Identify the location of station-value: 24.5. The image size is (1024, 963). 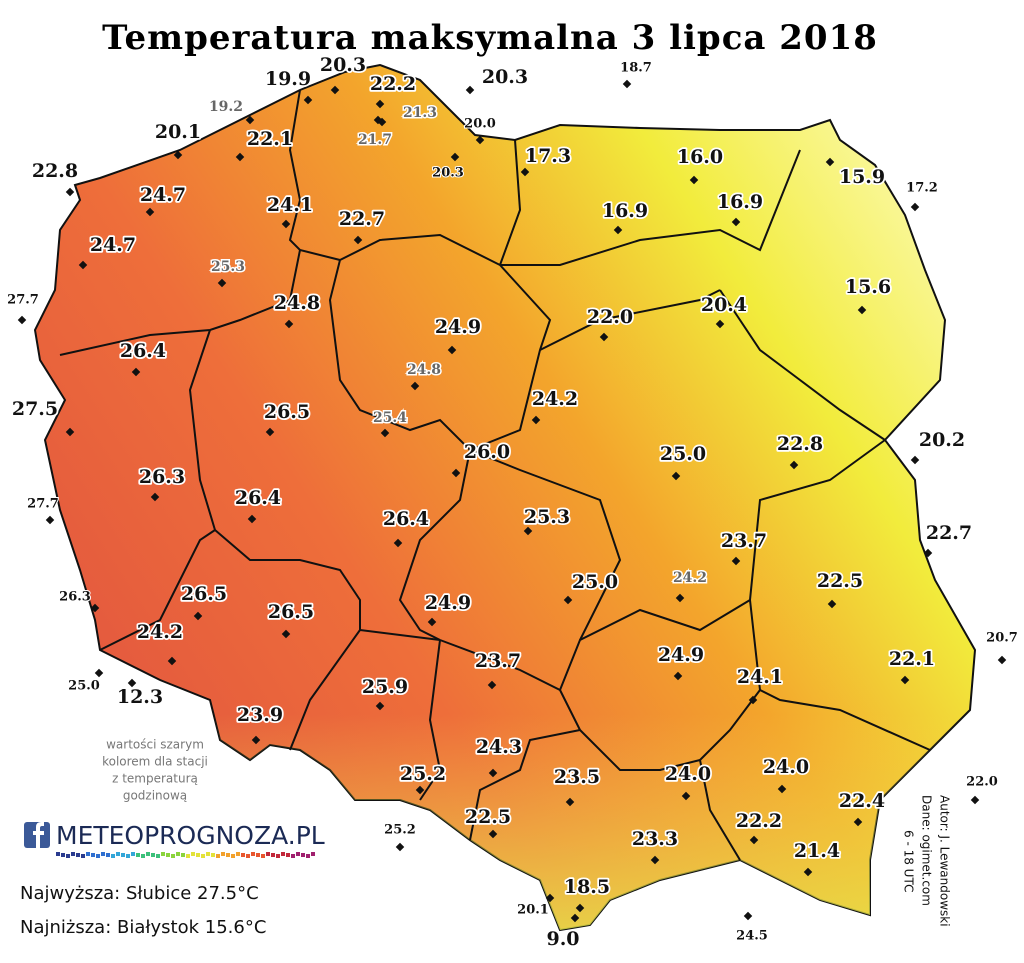
(752, 936).